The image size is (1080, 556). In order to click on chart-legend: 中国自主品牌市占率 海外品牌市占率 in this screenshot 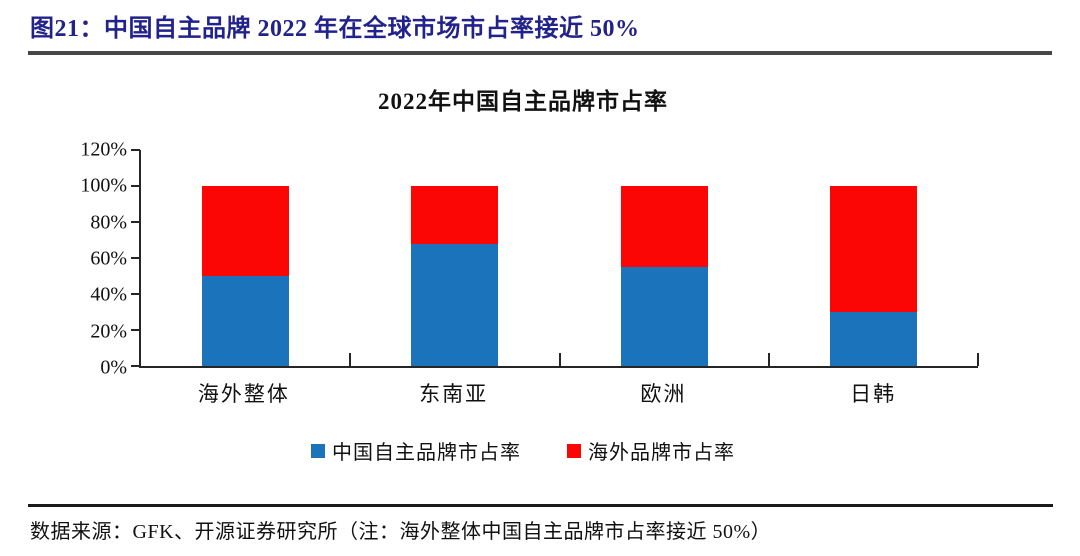, I will do `click(523, 450)`.